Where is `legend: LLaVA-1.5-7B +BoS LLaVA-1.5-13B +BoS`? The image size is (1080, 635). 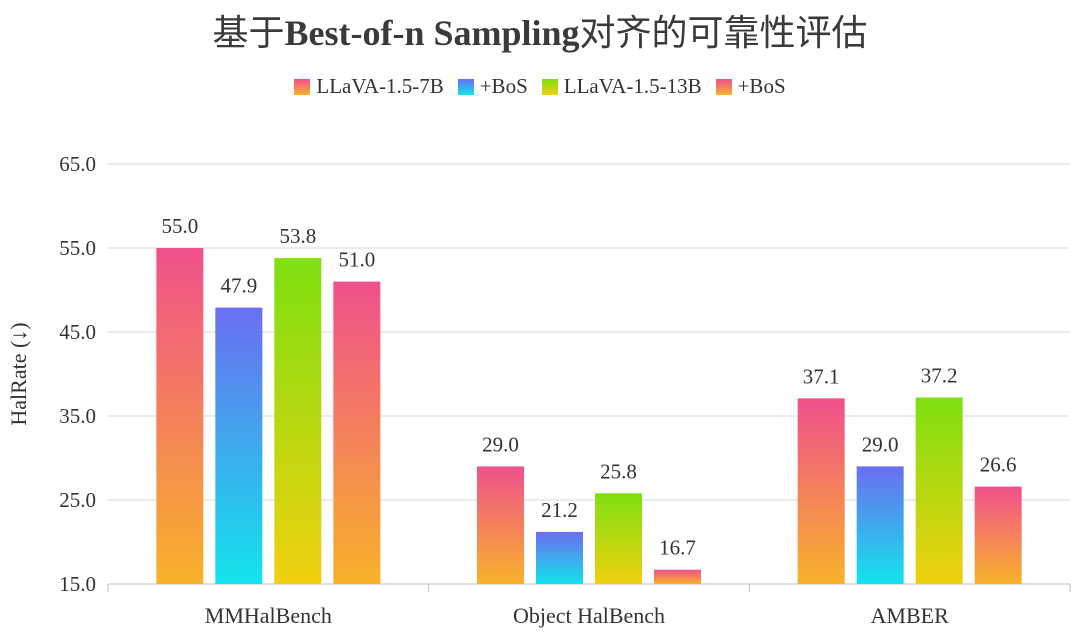 legend: LLaVA-1.5-7B +BoS LLaVA-1.5-13B +BoS is located at coordinates (540, 86).